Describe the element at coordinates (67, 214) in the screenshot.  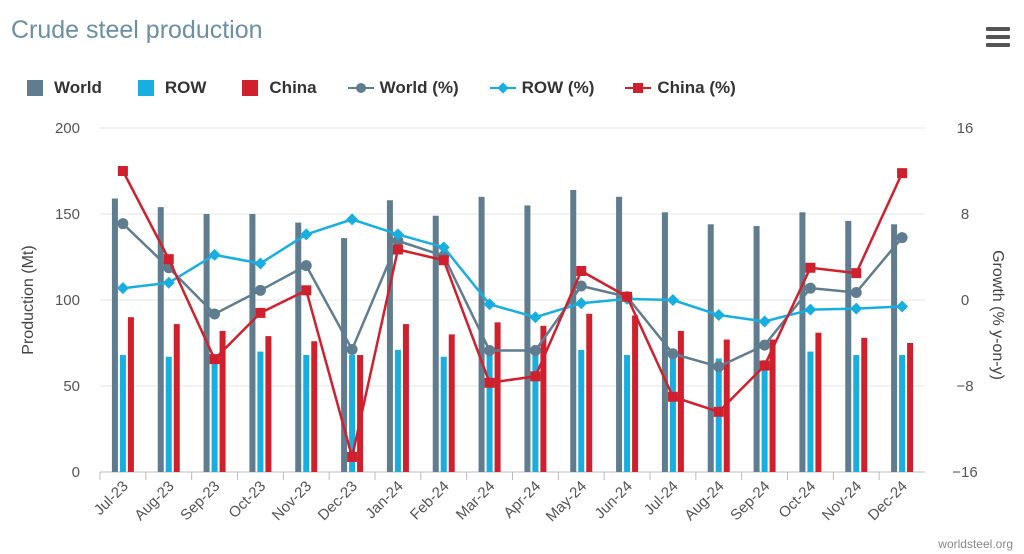
I see `y-tick-label: 150` at that location.